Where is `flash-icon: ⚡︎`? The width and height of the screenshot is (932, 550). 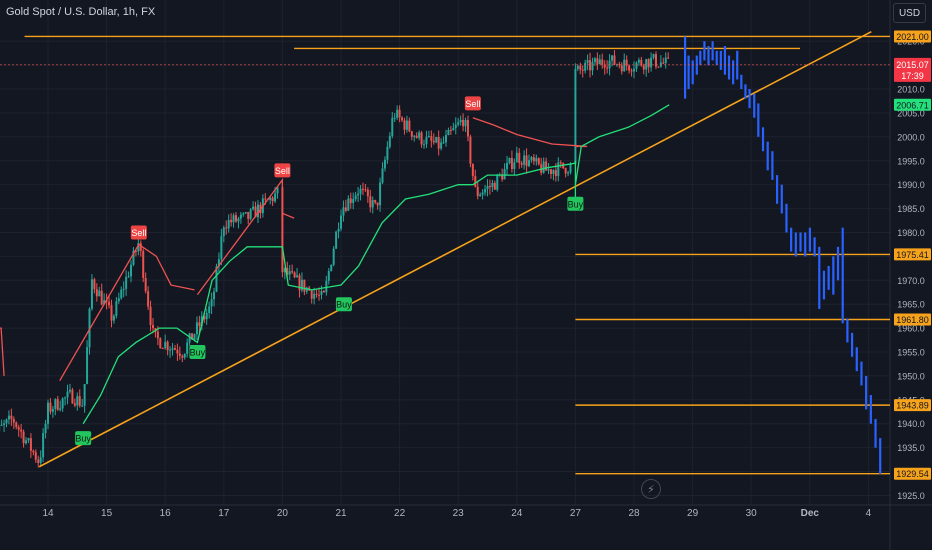
flash-icon: ⚡︎ is located at coordinates (651, 489).